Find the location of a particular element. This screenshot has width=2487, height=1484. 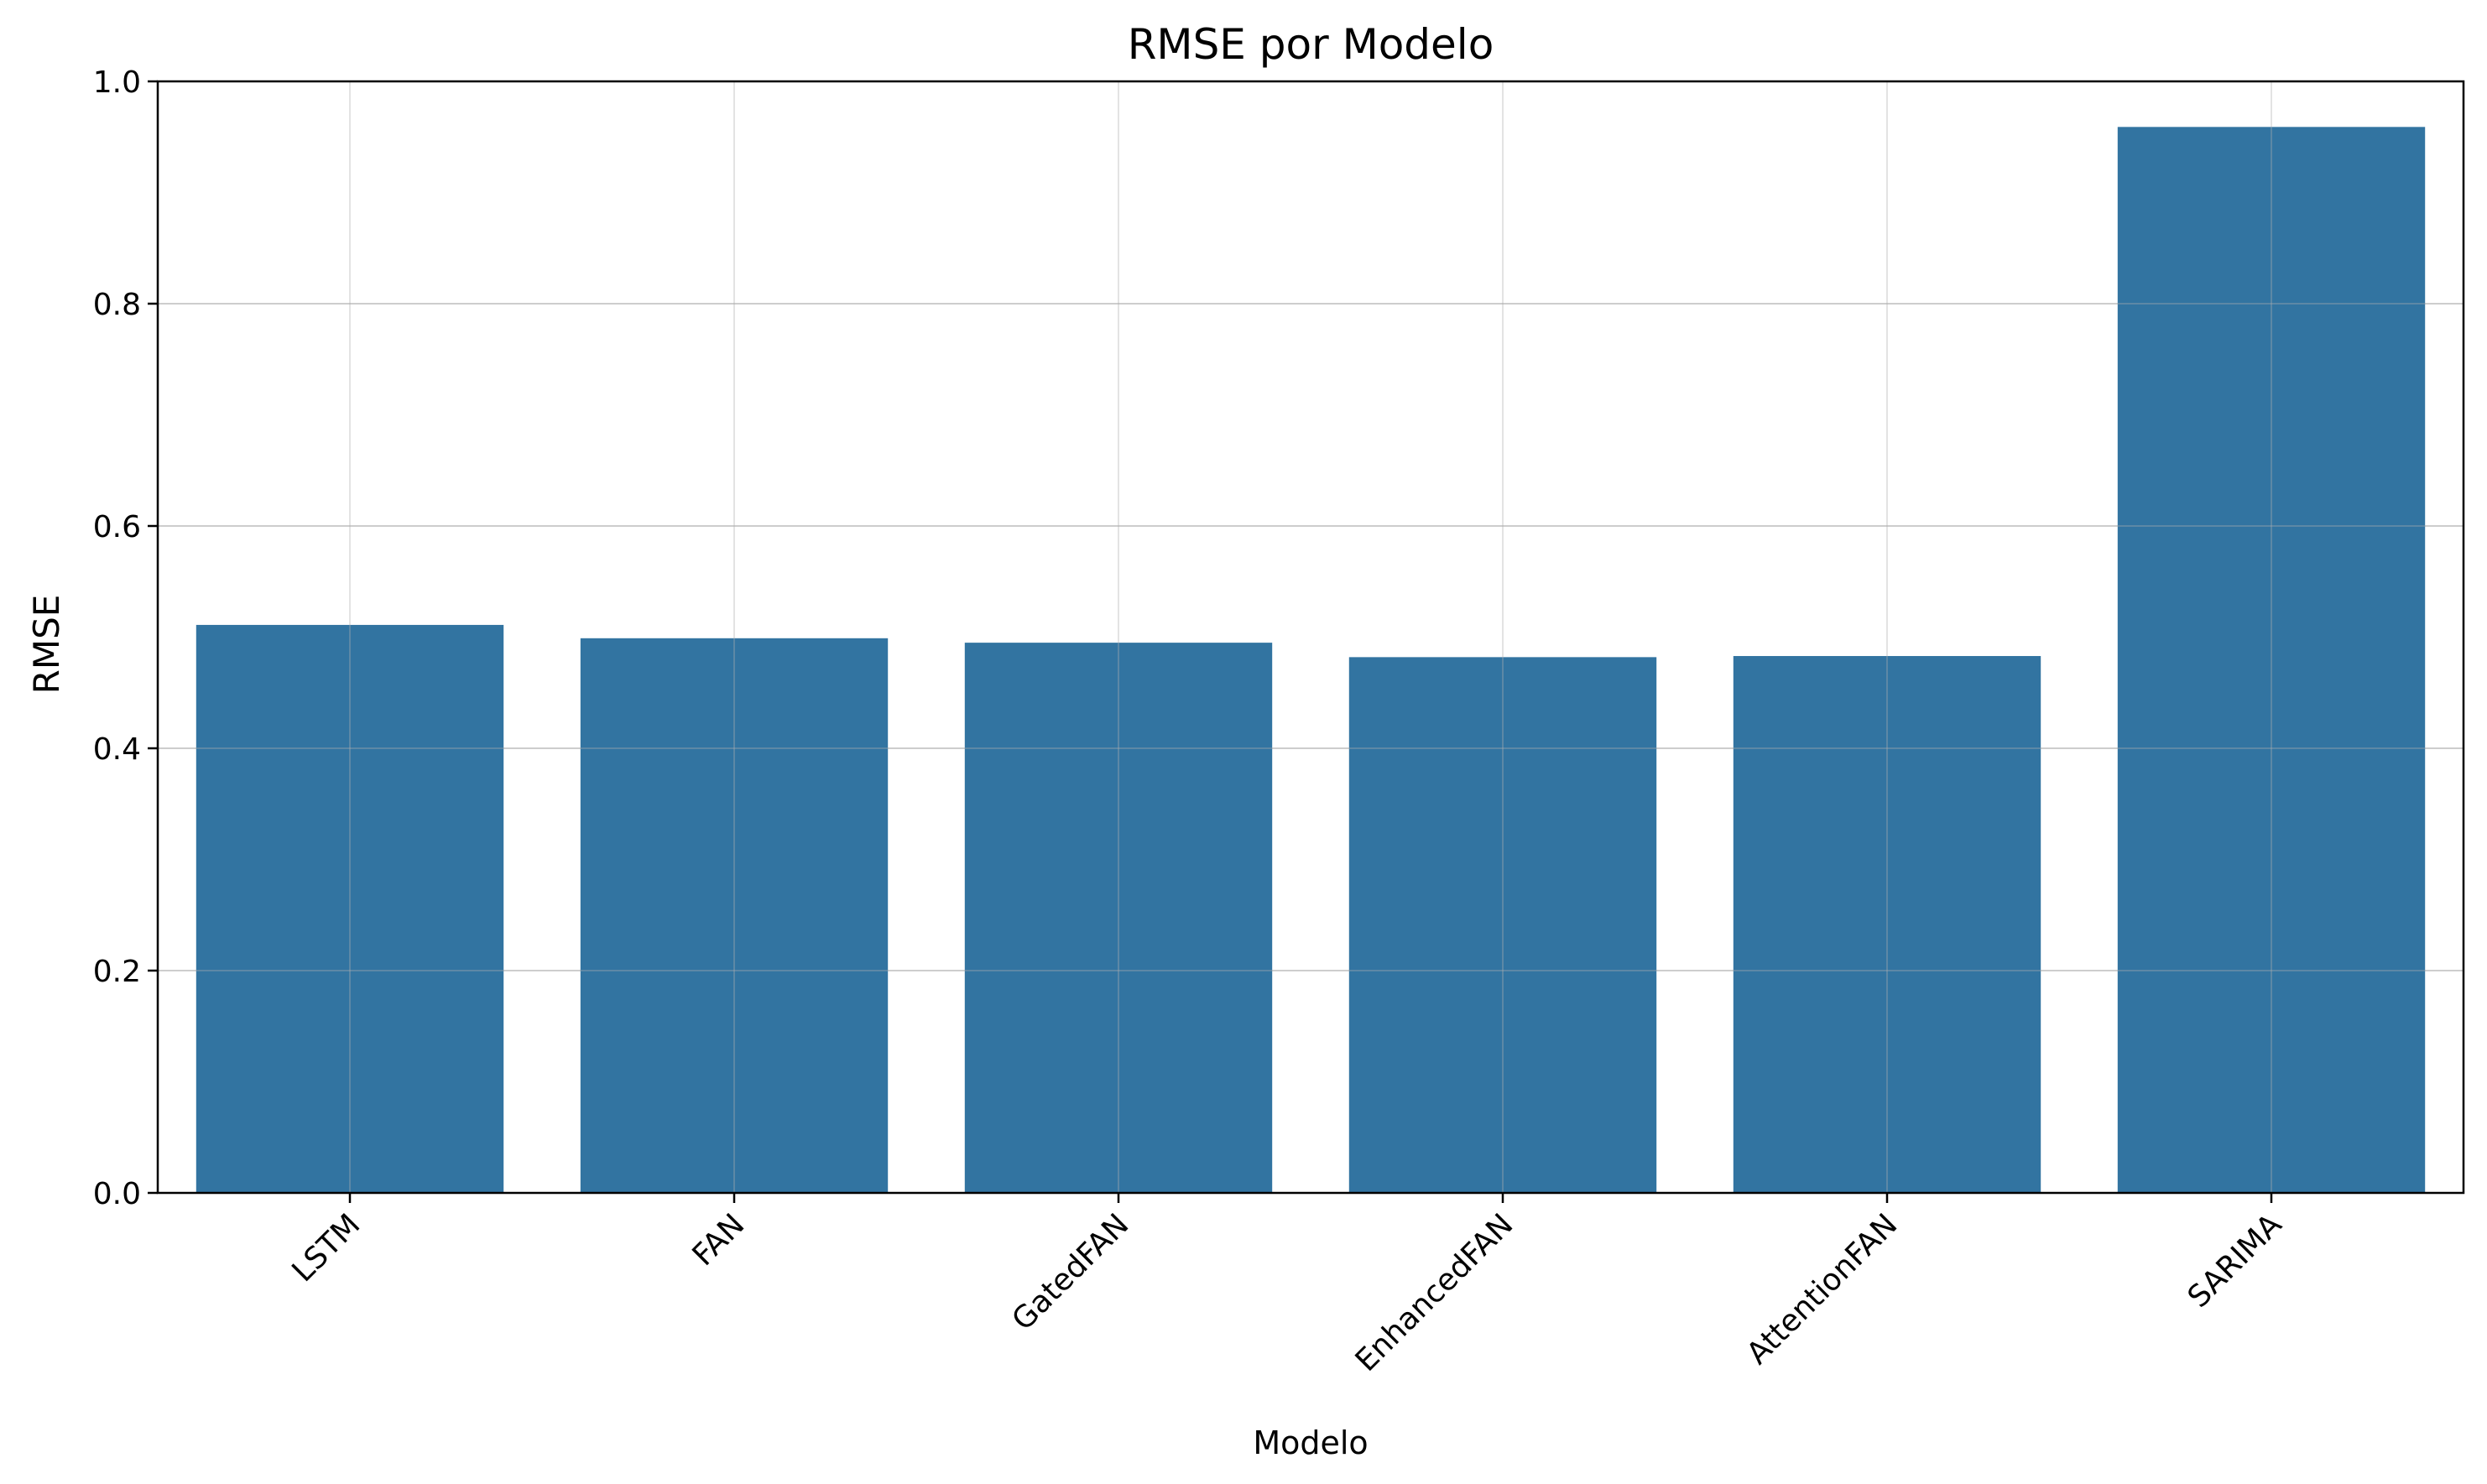

y-tick-label: 0.8 is located at coordinates (117, 305).